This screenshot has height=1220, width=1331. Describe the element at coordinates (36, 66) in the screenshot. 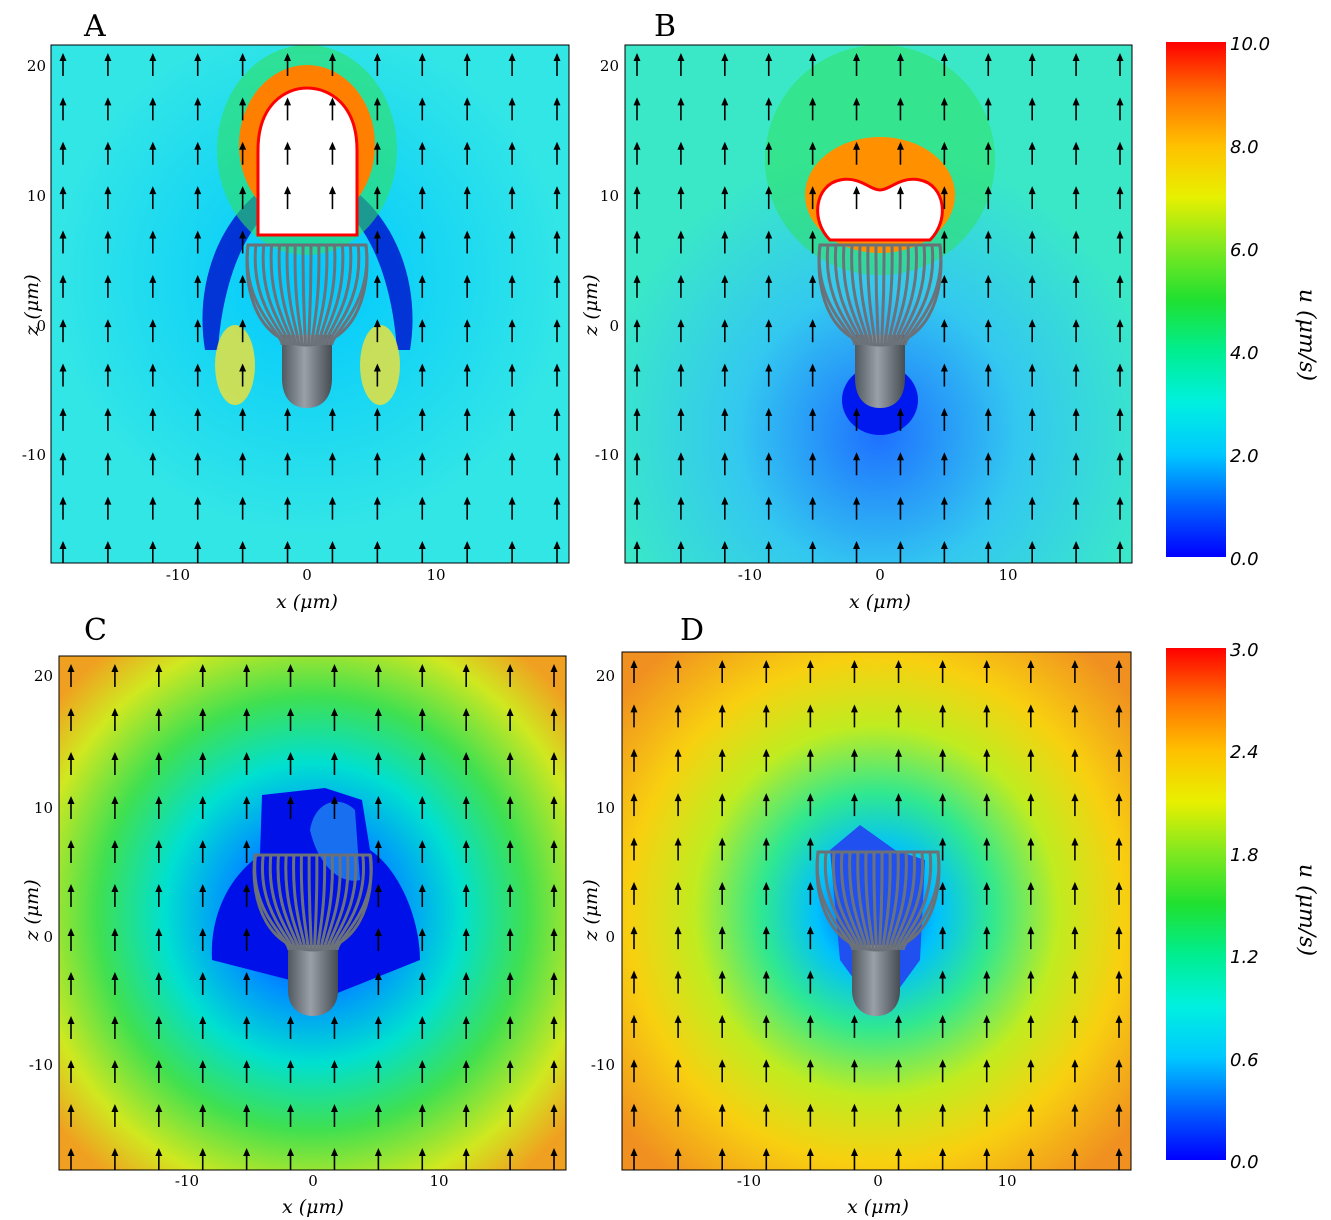

I see `panel-a-y-tick: 20` at that location.